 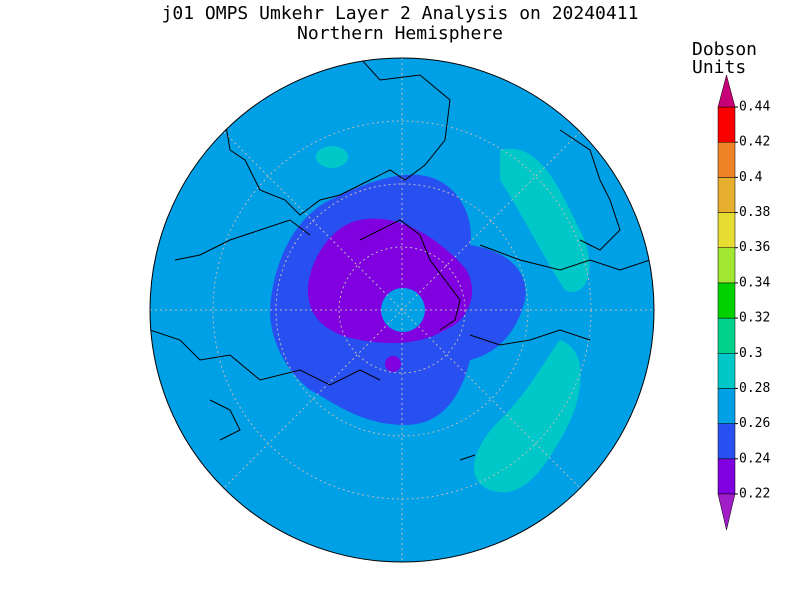 I want to click on colorbar-tick-label: 0.3, so click(x=750, y=353).